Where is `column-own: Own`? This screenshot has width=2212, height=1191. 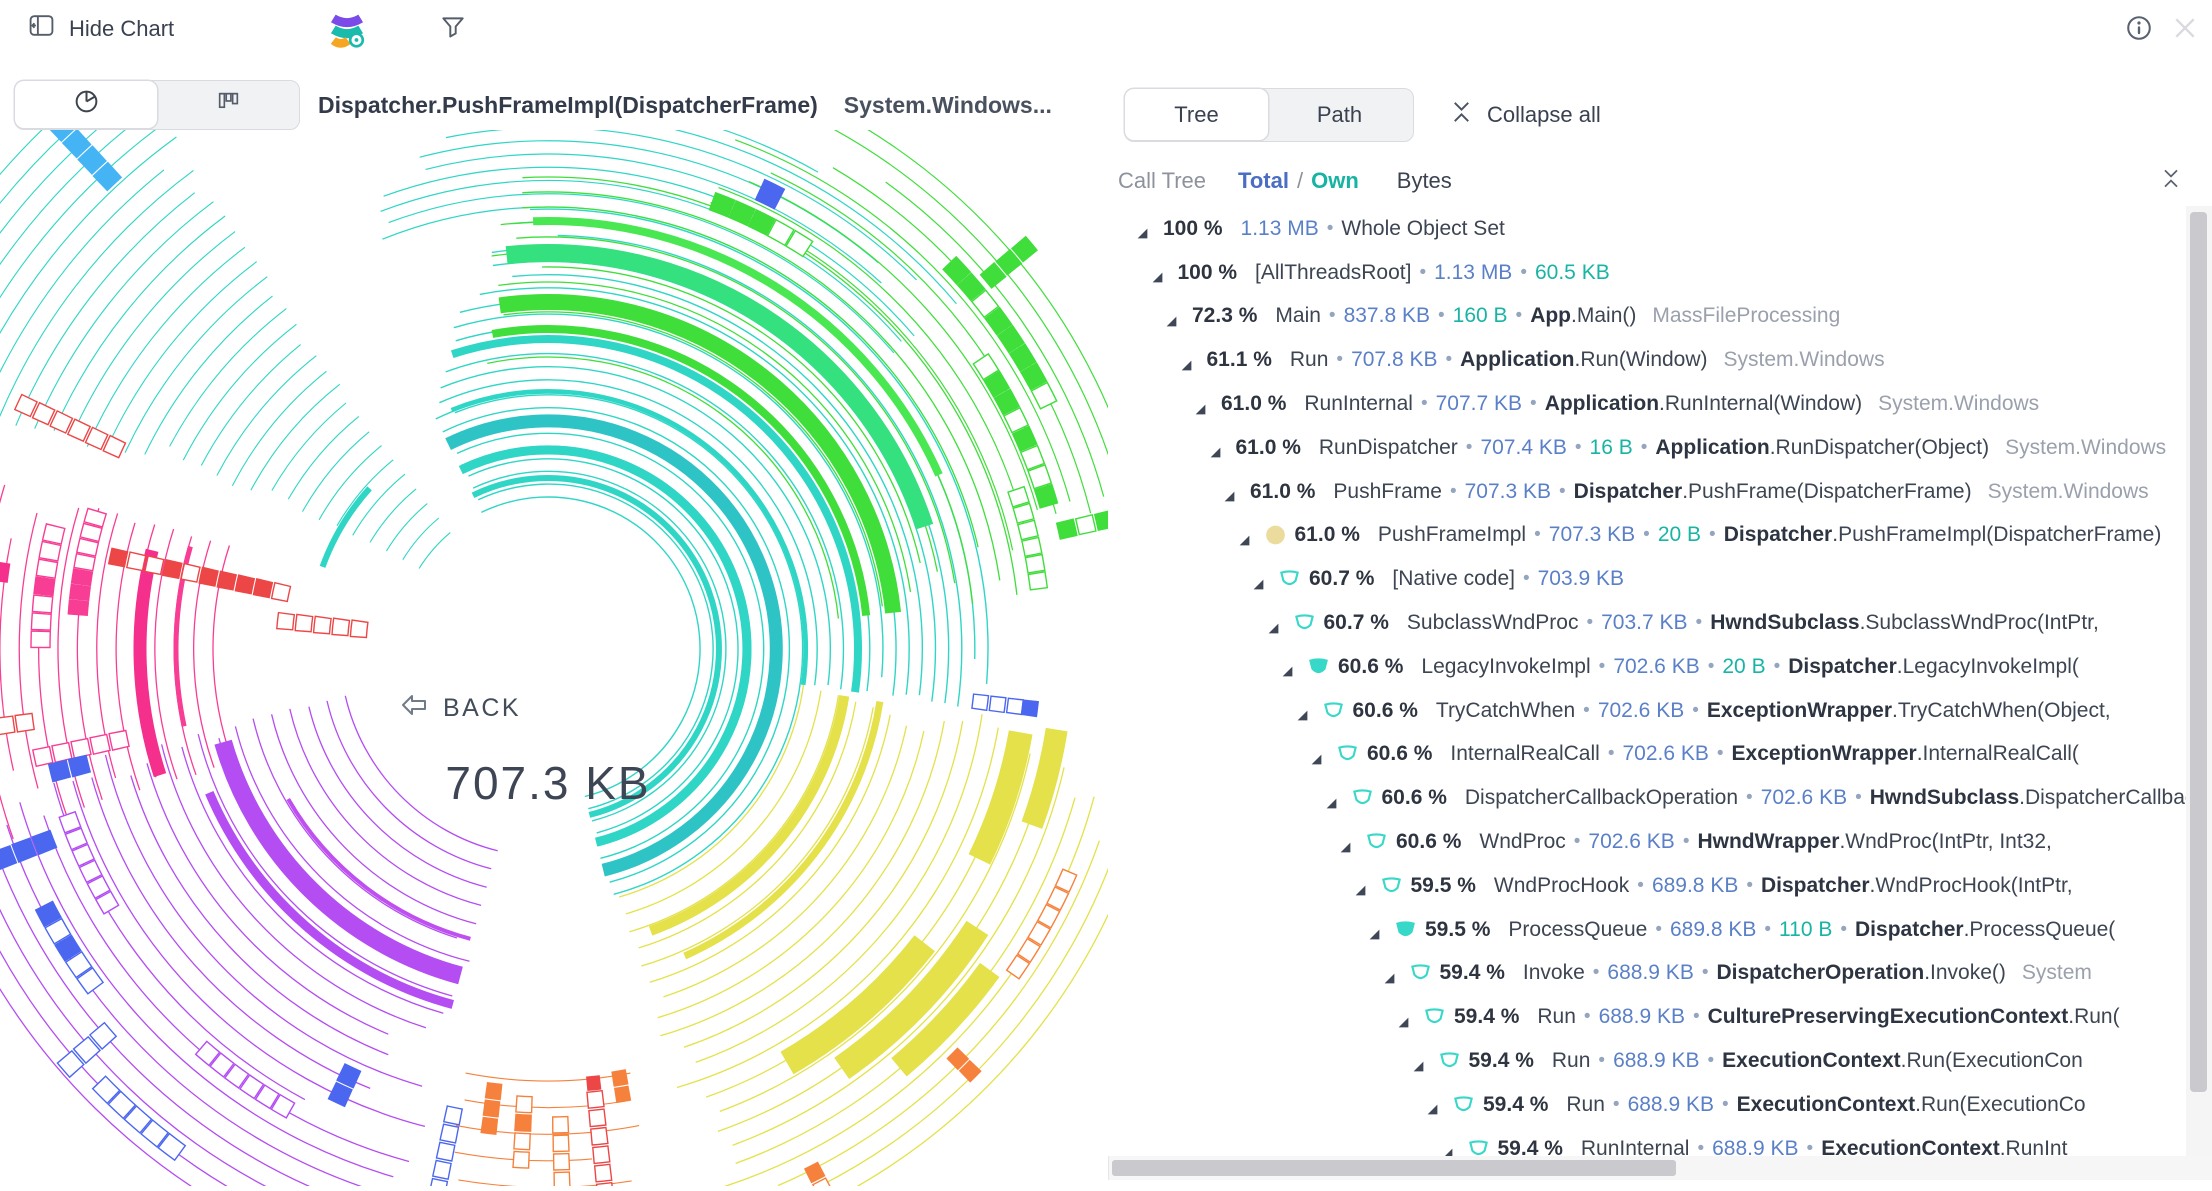
column-own: Own is located at coordinates (1335, 180).